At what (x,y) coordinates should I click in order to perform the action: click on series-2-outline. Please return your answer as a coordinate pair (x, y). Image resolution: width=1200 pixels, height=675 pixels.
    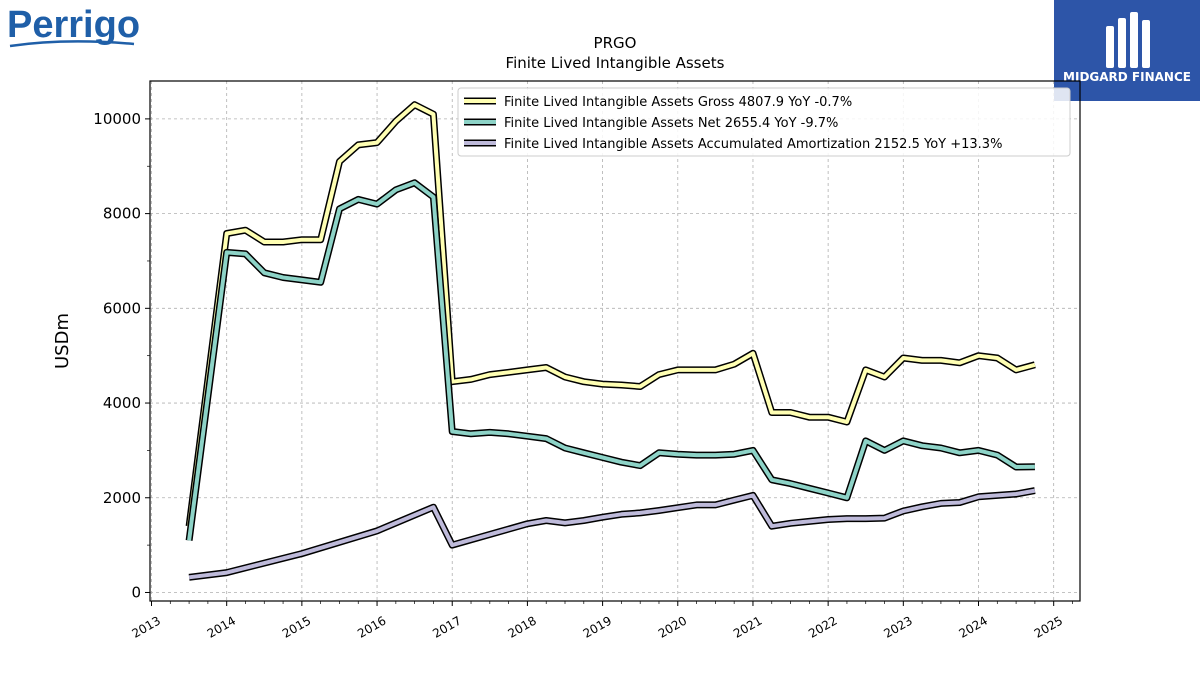
    Looking at the image, I should click on (612, 534).